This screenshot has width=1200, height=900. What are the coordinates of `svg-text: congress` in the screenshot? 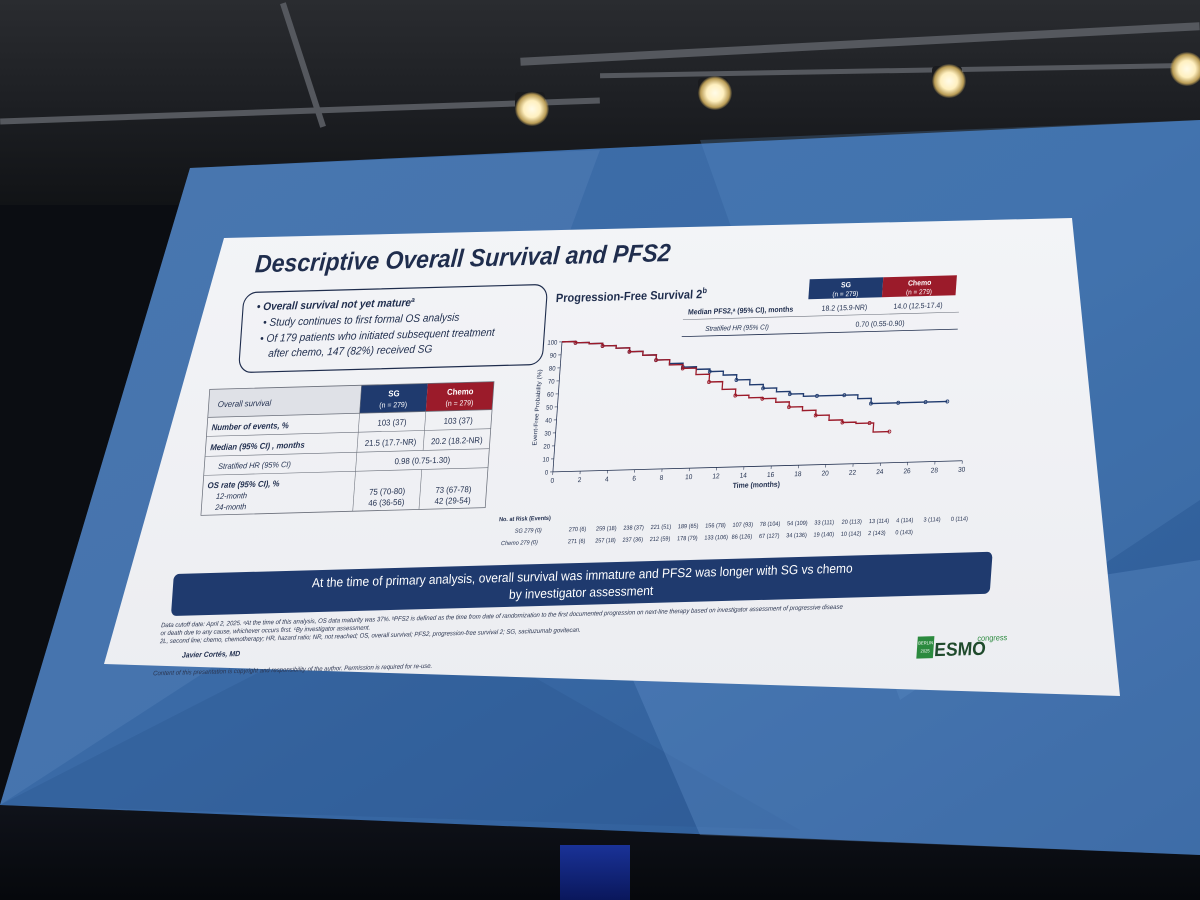 It's located at (992, 638).